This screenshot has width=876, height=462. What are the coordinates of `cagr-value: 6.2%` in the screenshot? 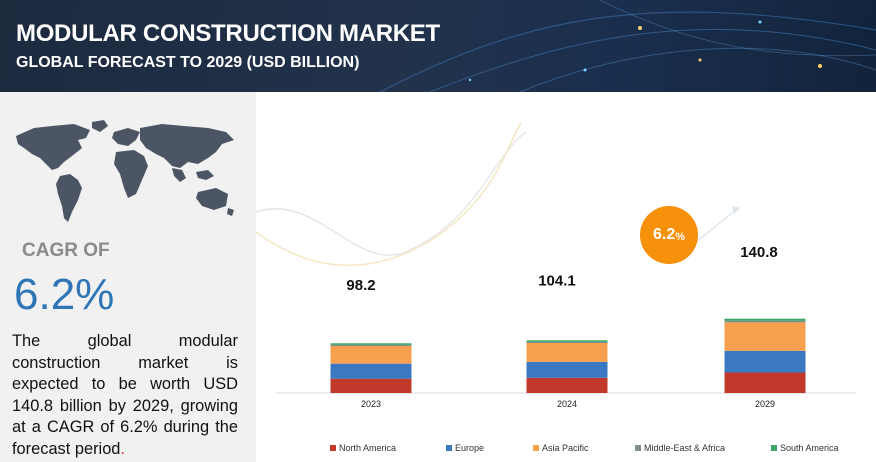 It's located at (64, 294).